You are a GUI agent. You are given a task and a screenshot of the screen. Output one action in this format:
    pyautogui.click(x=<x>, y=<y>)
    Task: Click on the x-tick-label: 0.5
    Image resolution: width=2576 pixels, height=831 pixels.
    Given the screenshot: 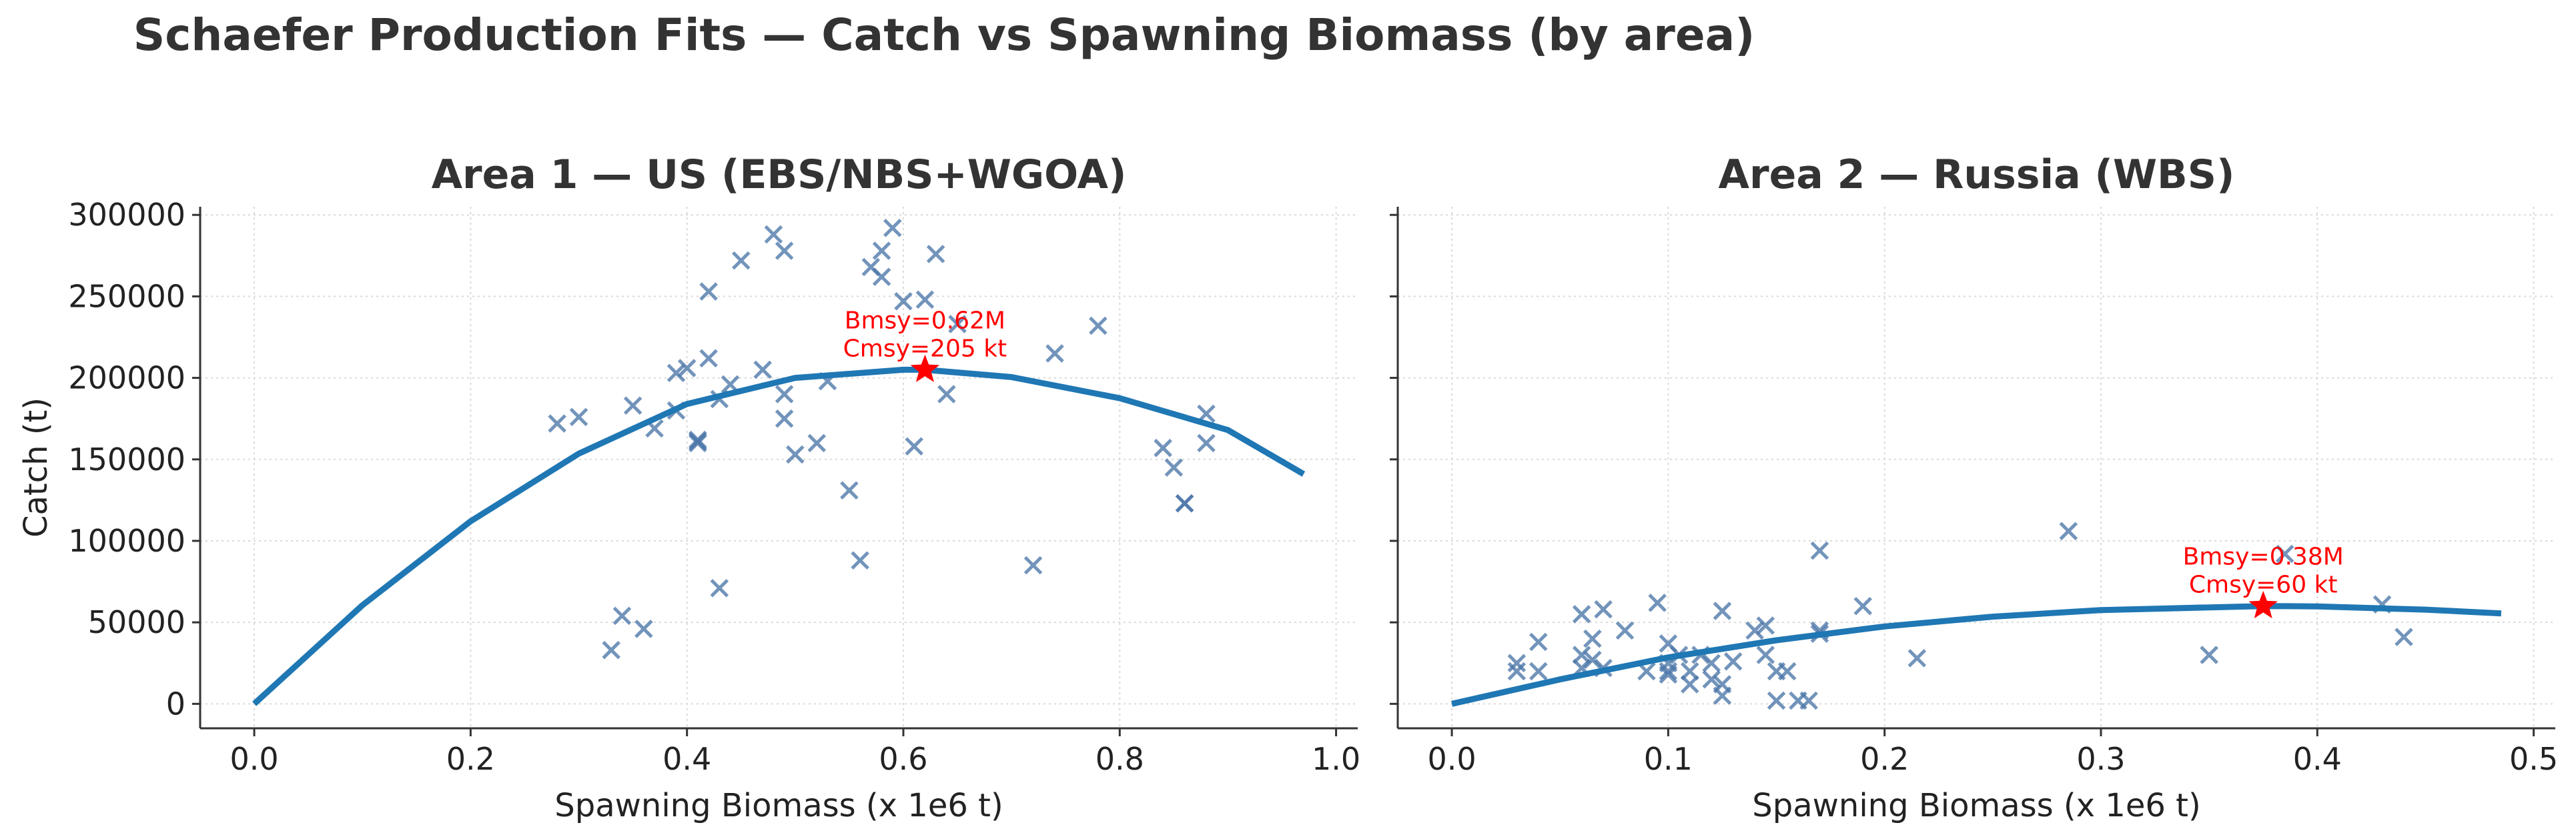 What is the action you would take?
    pyautogui.click(x=2533, y=759)
    